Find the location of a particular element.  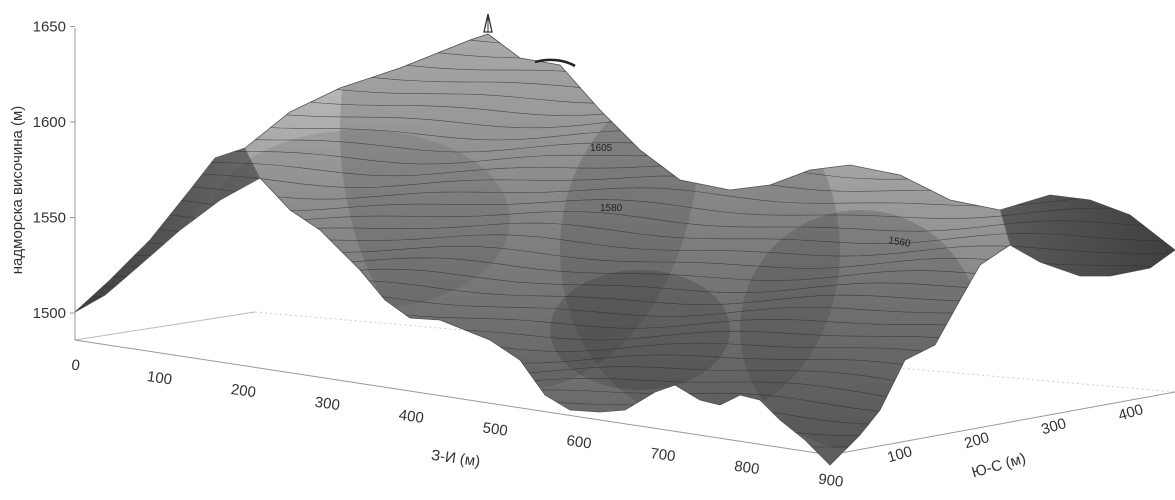

x-tick-0: 0 is located at coordinates (75, 366).